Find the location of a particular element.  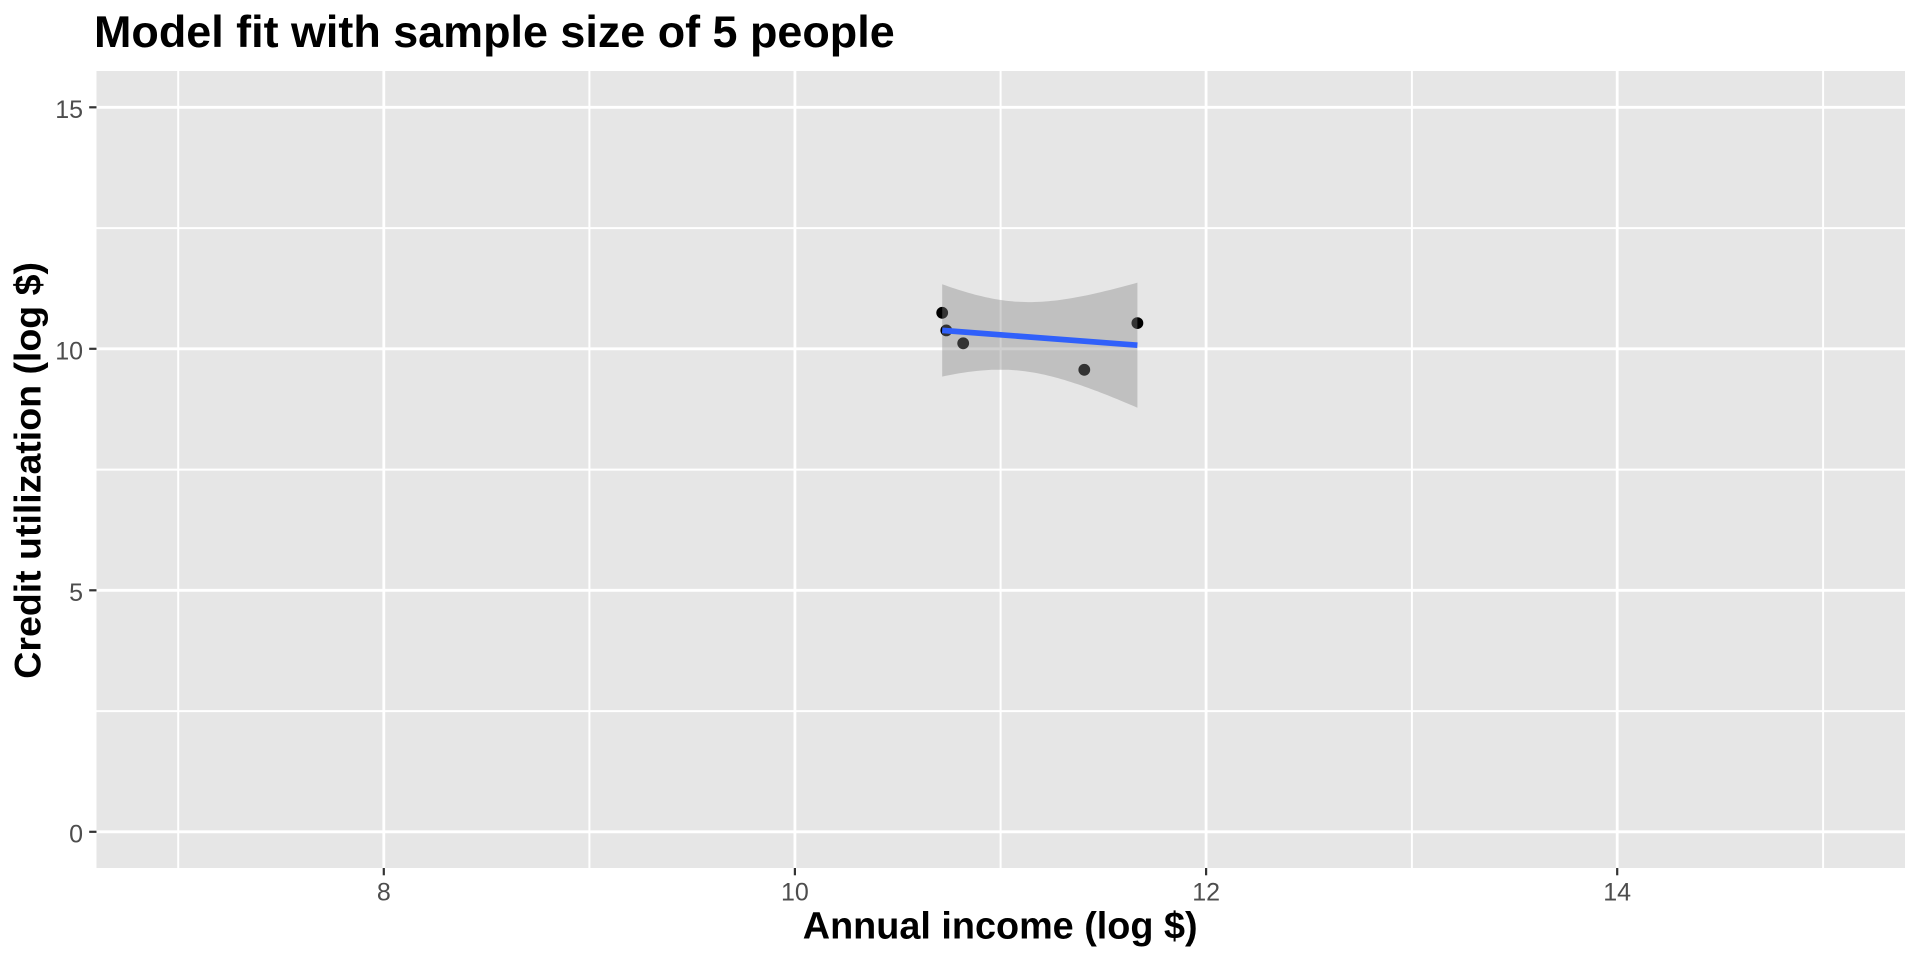

svg-text: 5 is located at coordinates (76, 593).